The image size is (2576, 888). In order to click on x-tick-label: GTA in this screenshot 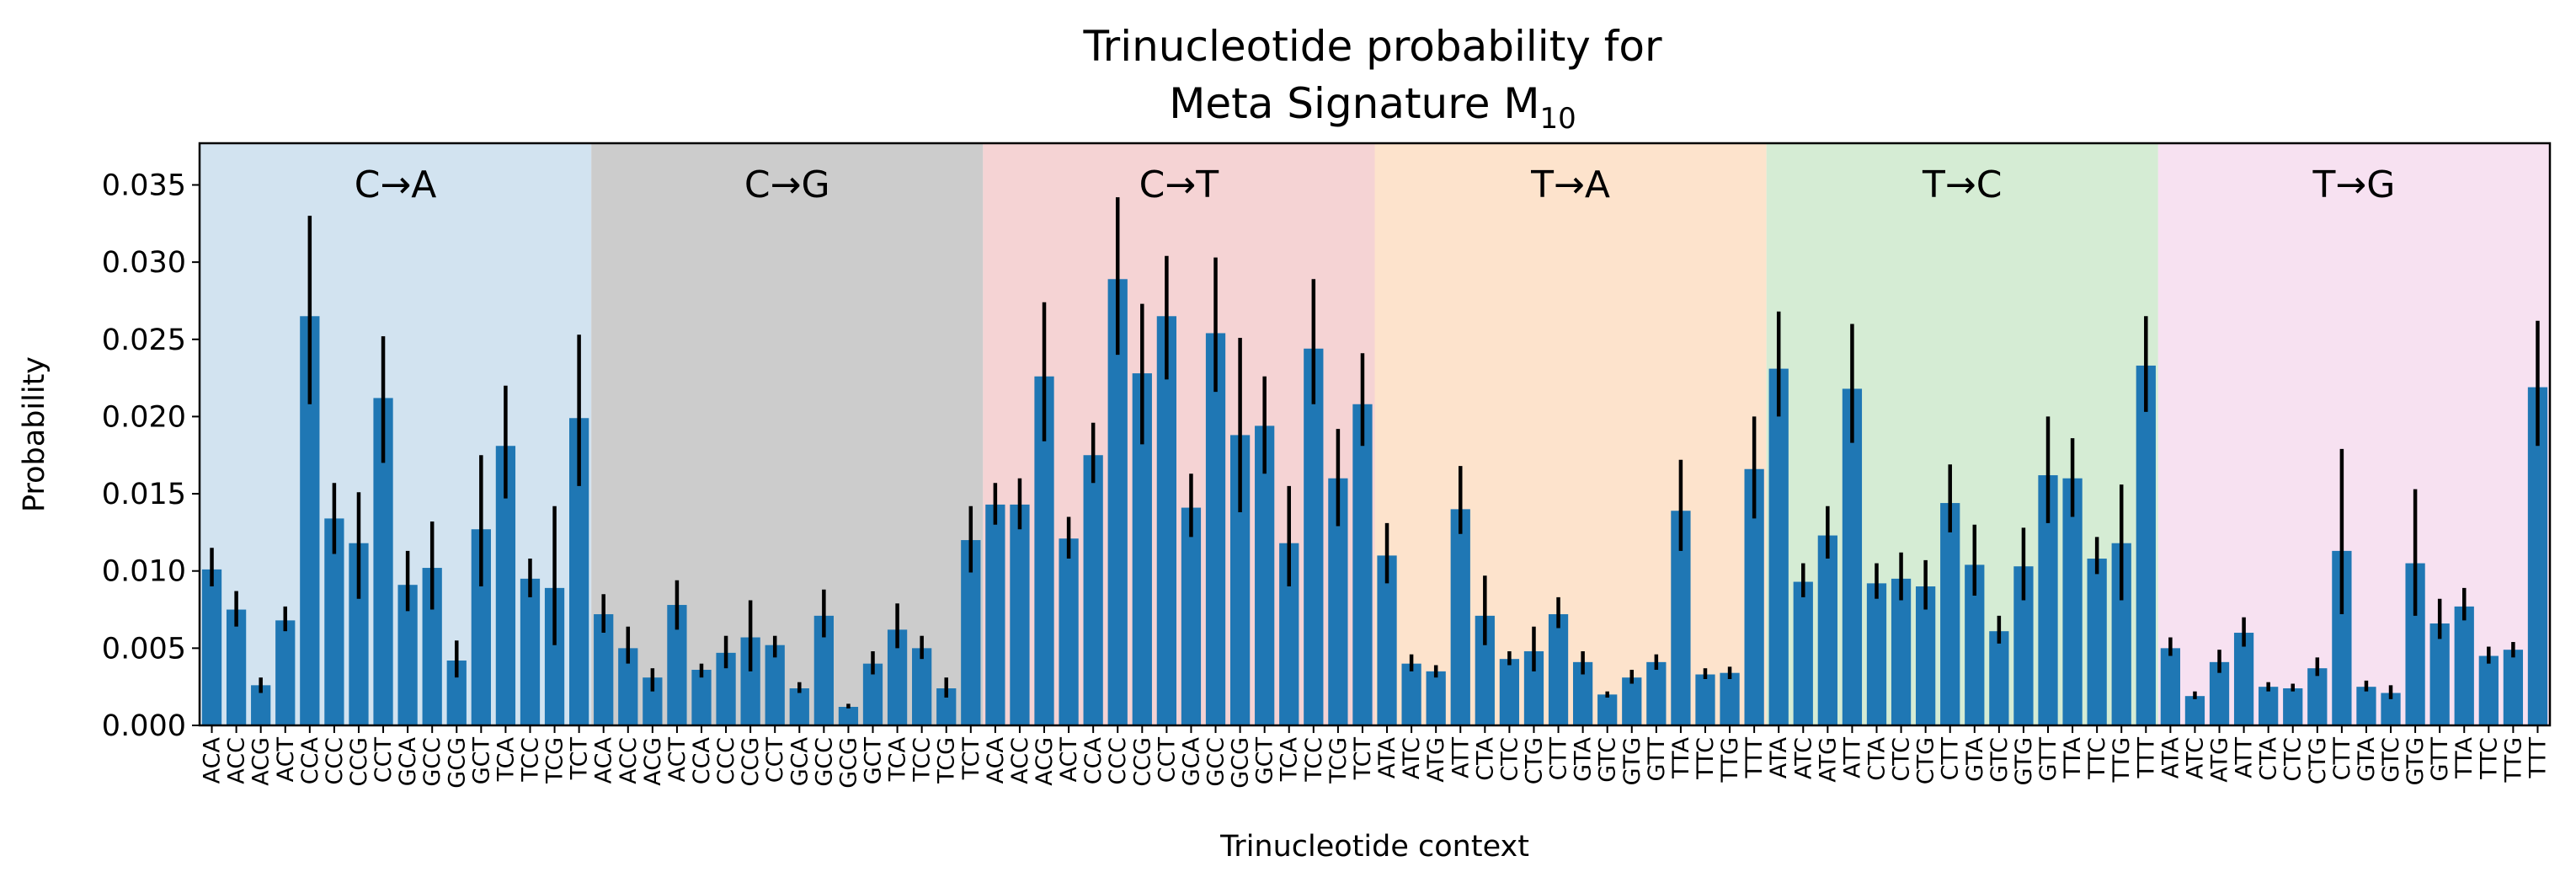, I will do `click(1975, 758)`.